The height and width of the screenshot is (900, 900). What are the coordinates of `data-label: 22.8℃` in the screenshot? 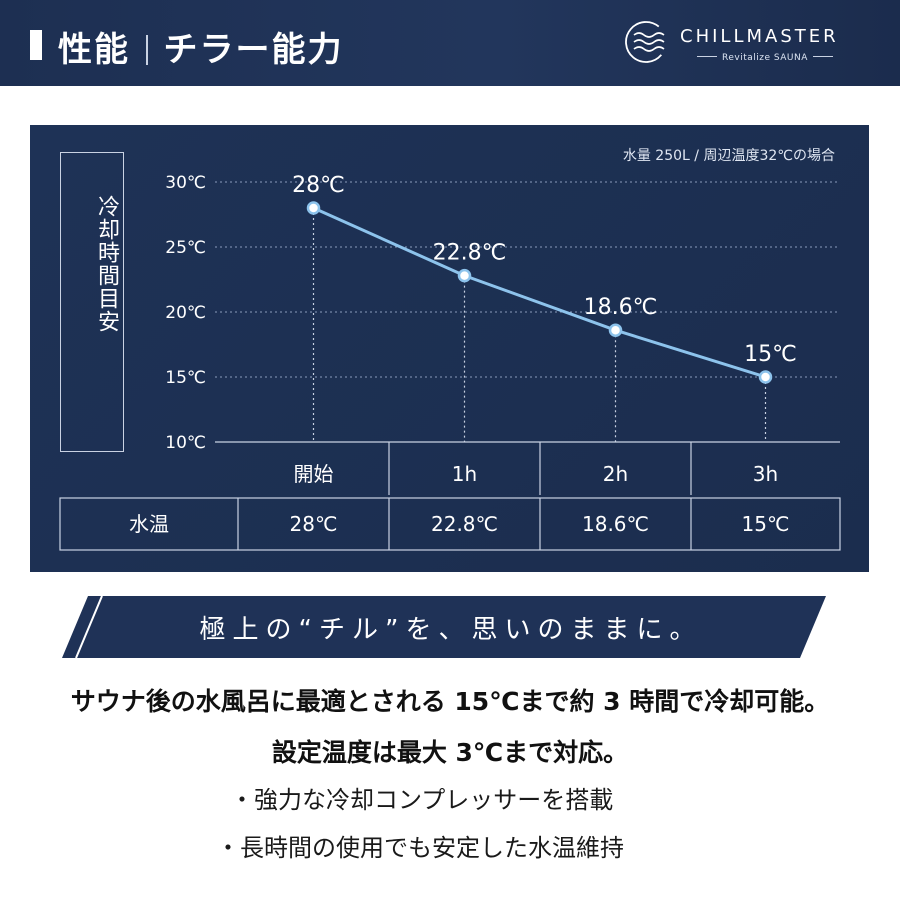 It's located at (470, 253).